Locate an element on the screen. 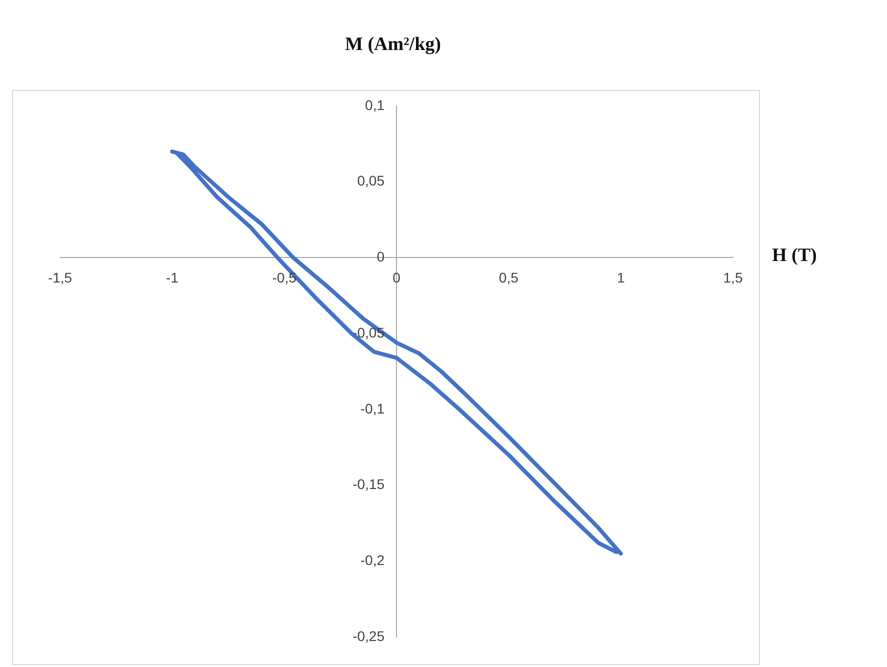 The image size is (887, 667). y-axis-title: M (Am²/kg) is located at coordinates (393, 45).